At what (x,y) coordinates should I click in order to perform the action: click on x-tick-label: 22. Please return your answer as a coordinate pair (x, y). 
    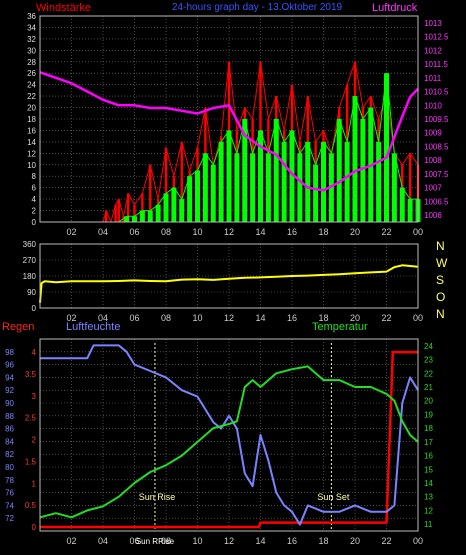
    Looking at the image, I should click on (386, 318).